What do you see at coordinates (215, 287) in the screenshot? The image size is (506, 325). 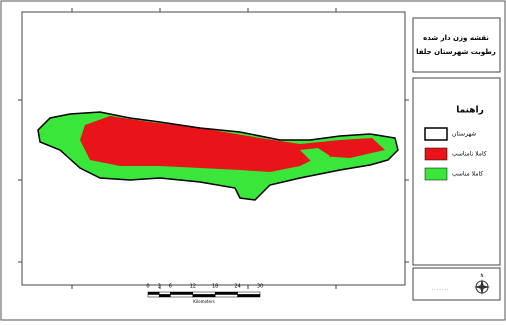 I see `scale-label: 18` at bounding box center [215, 287].